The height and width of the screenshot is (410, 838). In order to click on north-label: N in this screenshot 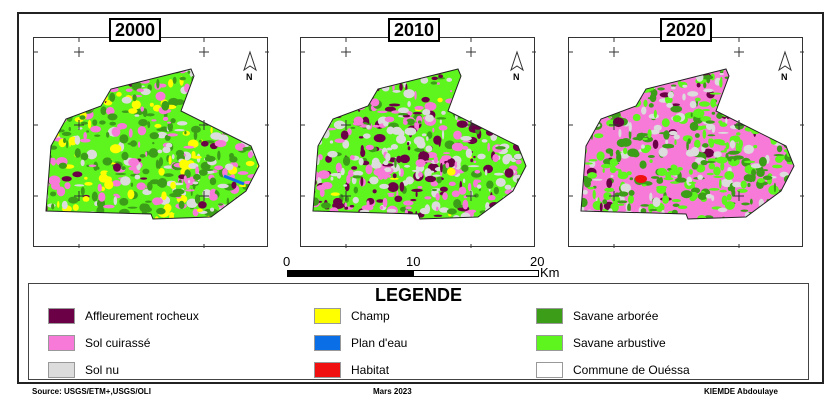, I will do `click(249, 77)`.